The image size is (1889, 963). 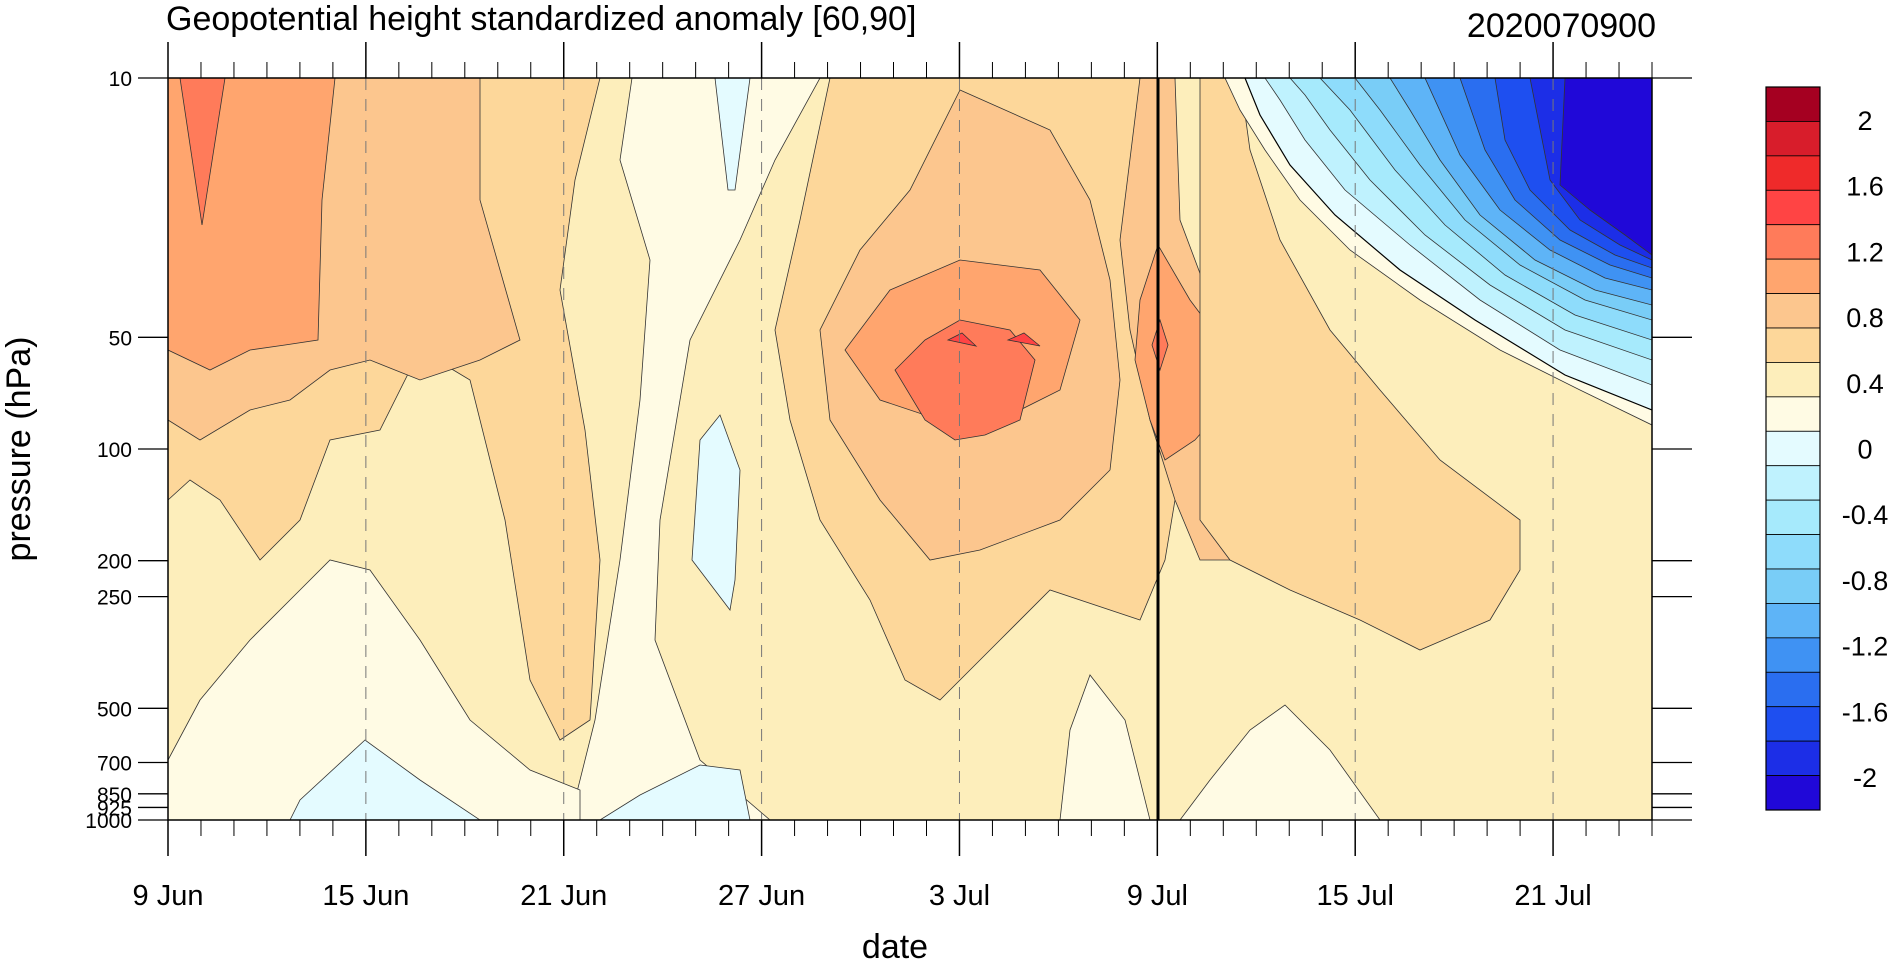 I want to click on x-tick-label: 15 Jul, so click(x=1355, y=896).